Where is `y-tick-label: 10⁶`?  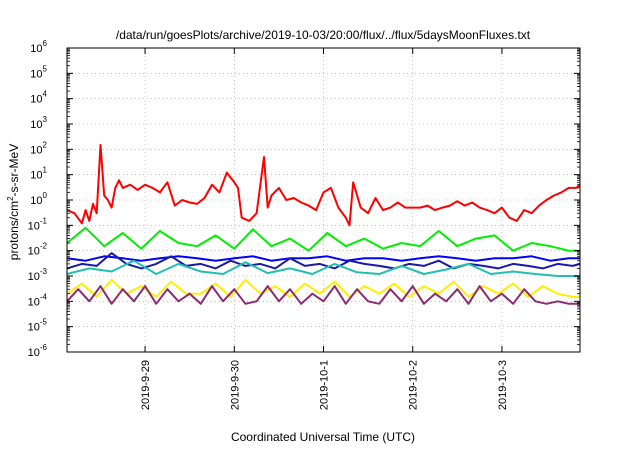 y-tick-label: 10⁶ is located at coordinates (38, 47).